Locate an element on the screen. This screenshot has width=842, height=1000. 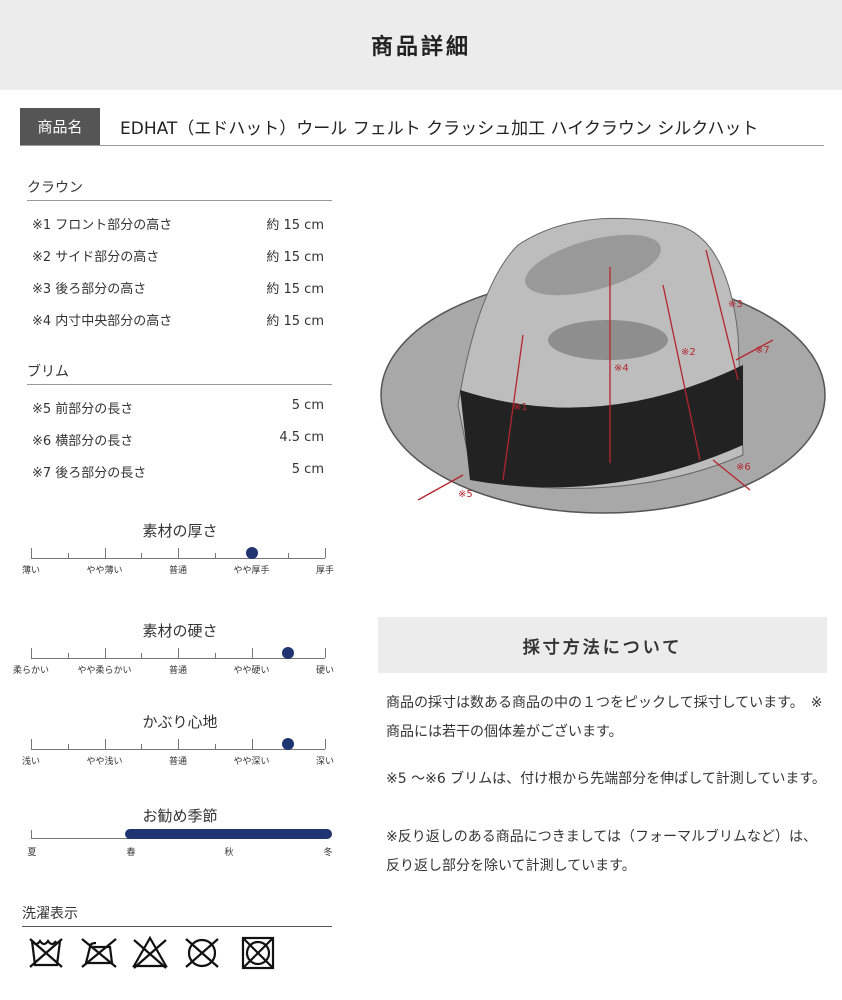
no-iron-icon is located at coordinates (99, 953).